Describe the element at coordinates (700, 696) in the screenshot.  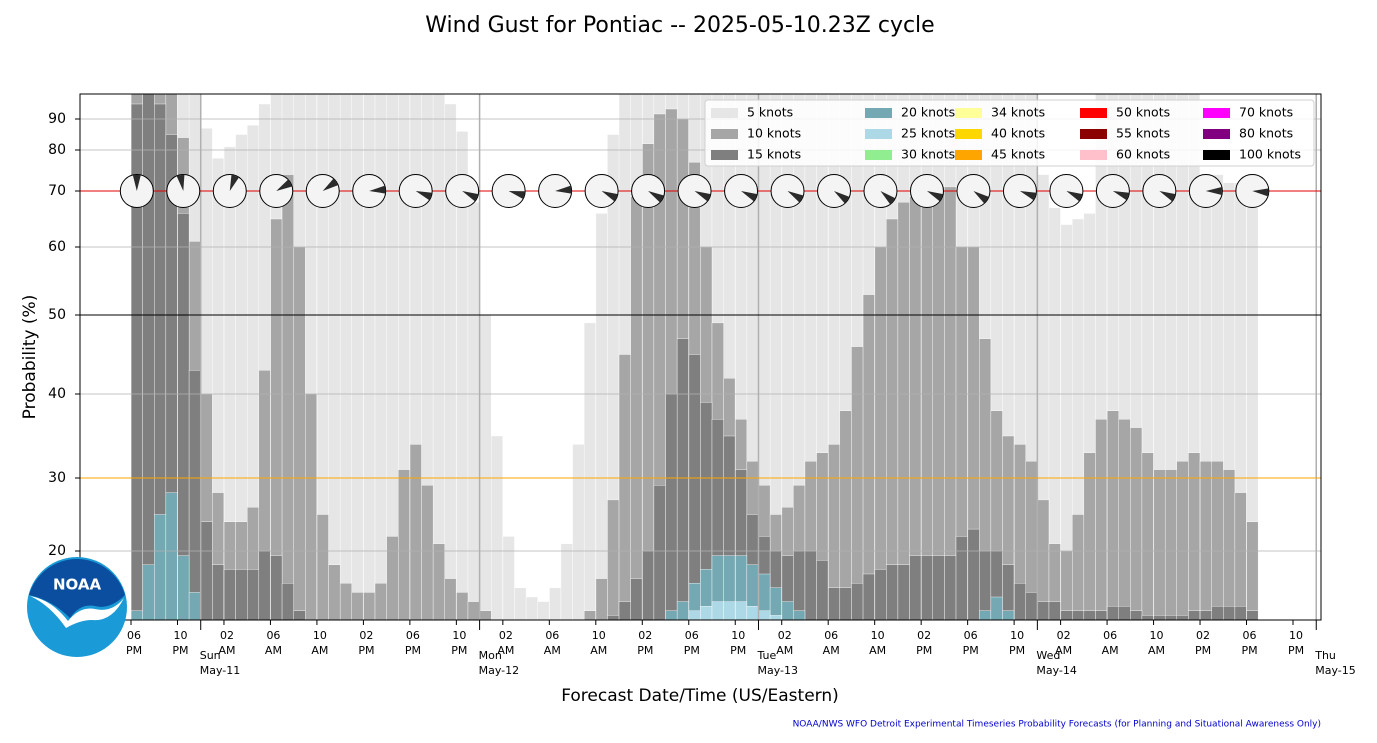
I see `x-axis-label: Forecast Date/Time (US/Eastern)` at that location.